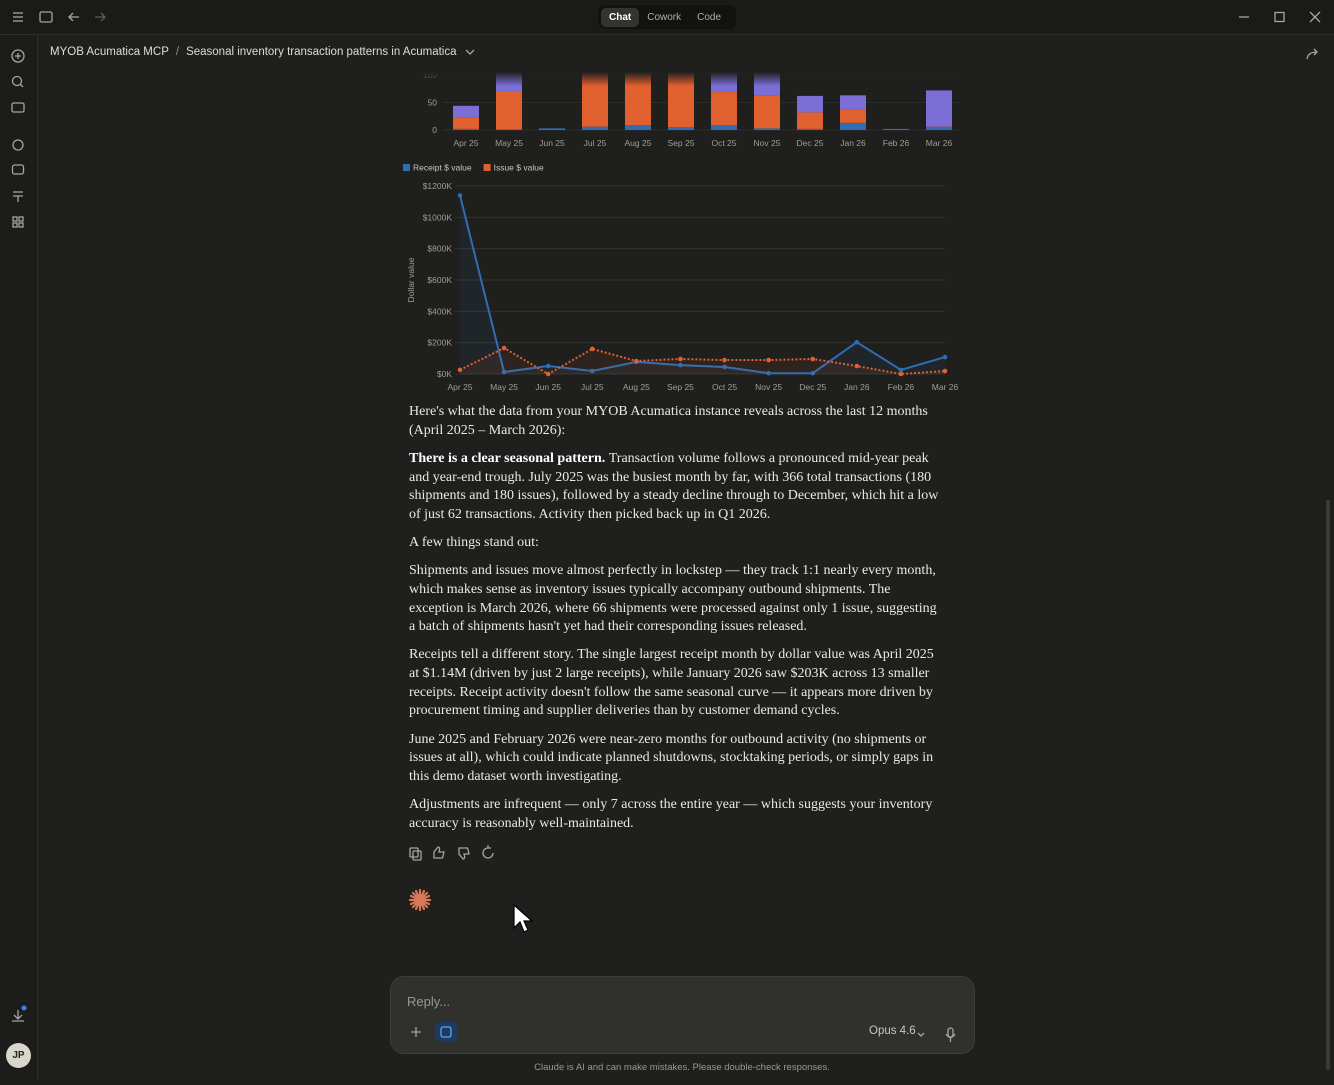 The width and height of the screenshot is (1334, 1085). What do you see at coordinates (18, 145) in the screenshot?
I see `chats-button` at bounding box center [18, 145].